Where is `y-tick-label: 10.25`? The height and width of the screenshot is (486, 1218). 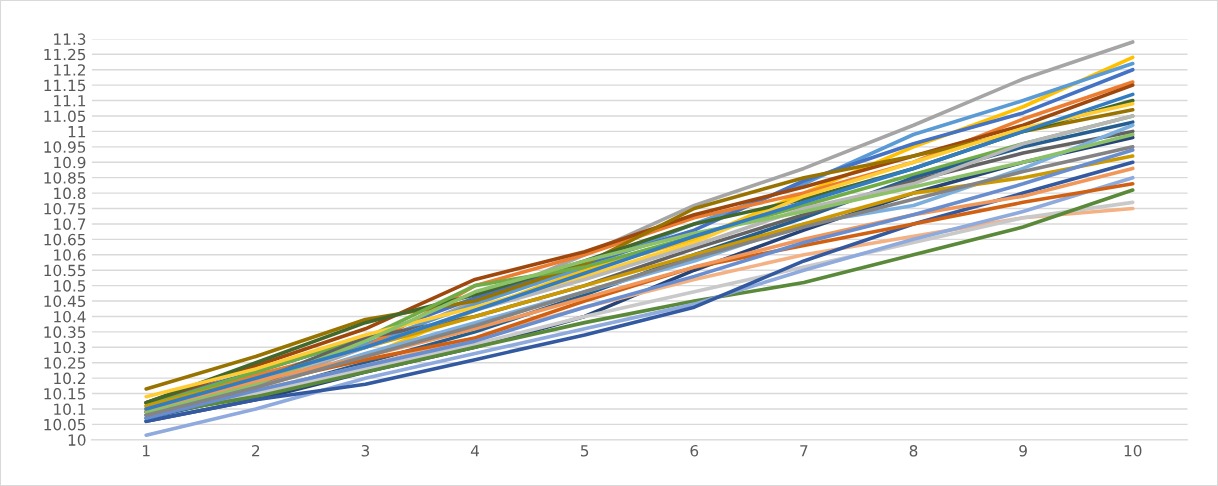
y-tick-label: 10.25 is located at coordinates (65, 363).